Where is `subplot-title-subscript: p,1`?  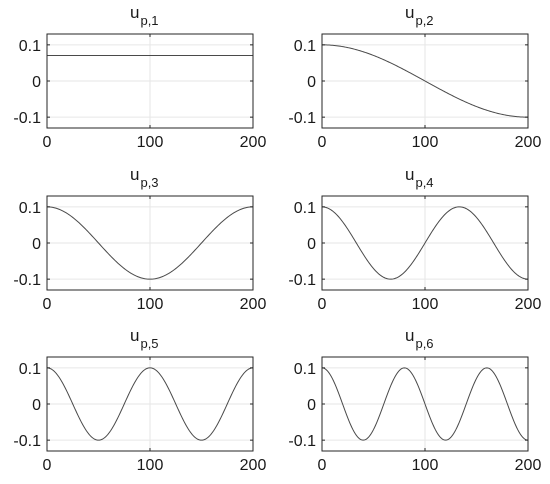
subplot-title-subscript: p,1 is located at coordinates (149, 20).